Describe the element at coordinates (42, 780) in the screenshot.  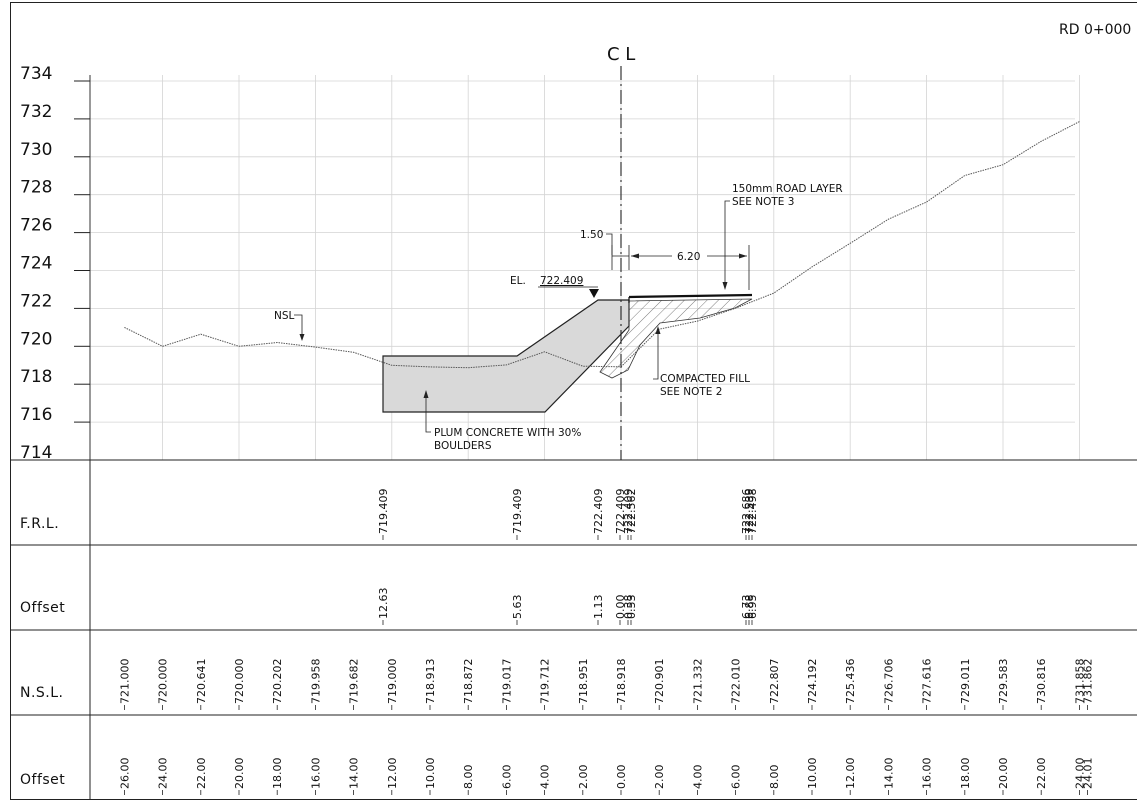
I see `row-label-ground-offset: Offset` at that location.